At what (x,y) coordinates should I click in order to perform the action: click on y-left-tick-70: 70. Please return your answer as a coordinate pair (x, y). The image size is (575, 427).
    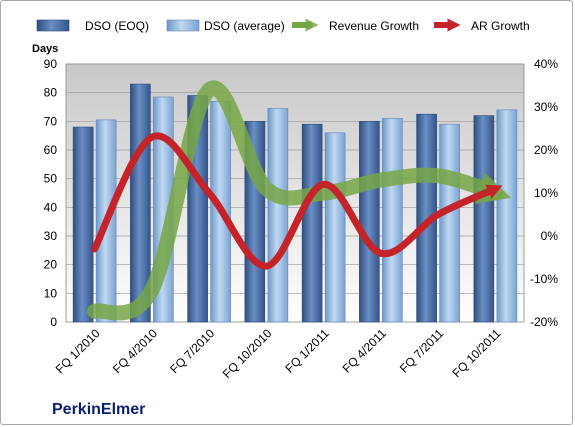
    Looking at the image, I should click on (51, 121).